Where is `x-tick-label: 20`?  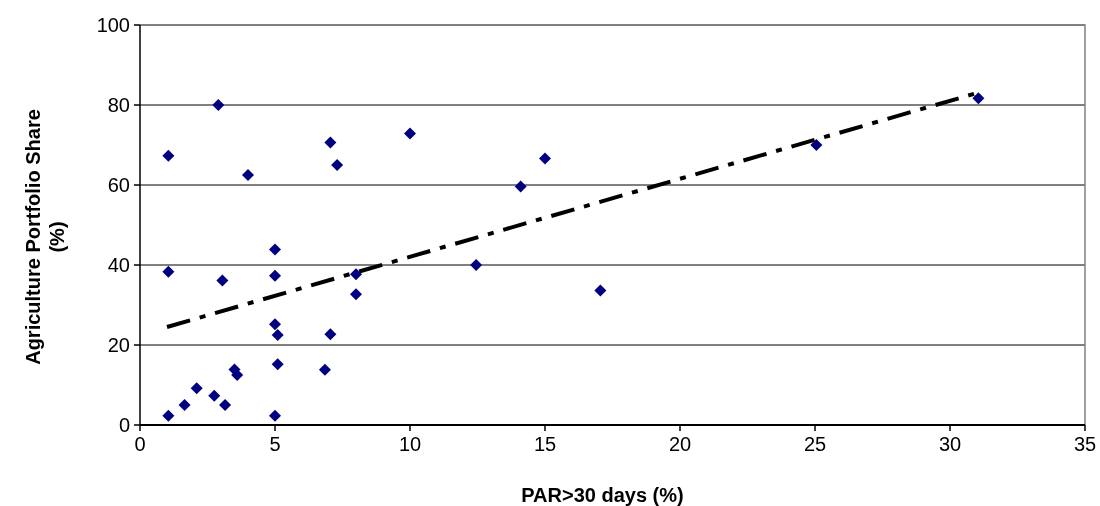 x-tick-label: 20 is located at coordinates (680, 444).